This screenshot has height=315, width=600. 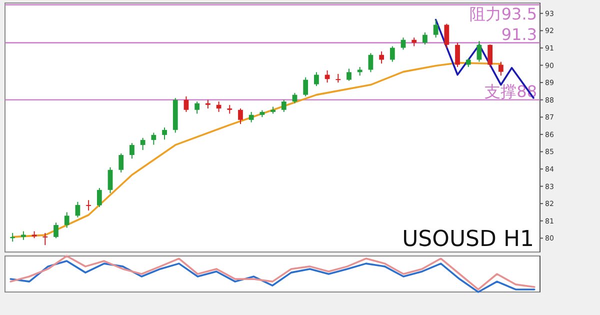 What do you see at coordinates (468, 239) in the screenshot?
I see `annotation: USOUSD H1` at bounding box center [468, 239].